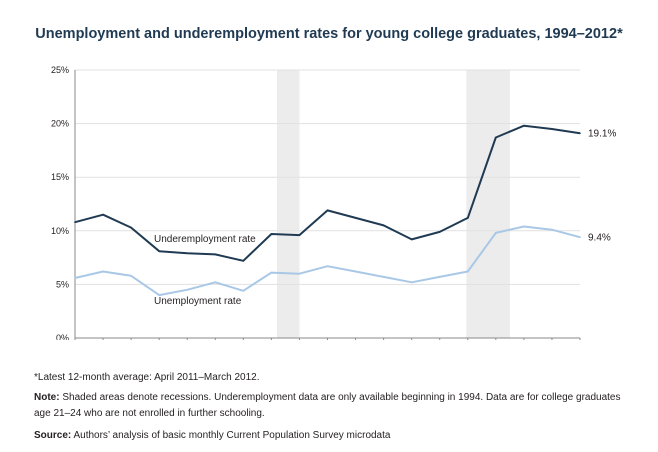 The image size is (658, 452). I want to click on y-tick-label: 25%, so click(60, 70).